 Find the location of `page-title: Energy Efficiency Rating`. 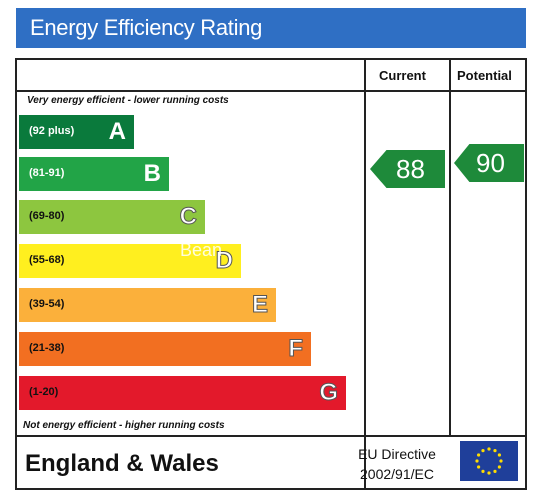

page-title: Energy Efficiency Rating is located at coordinates (146, 27).